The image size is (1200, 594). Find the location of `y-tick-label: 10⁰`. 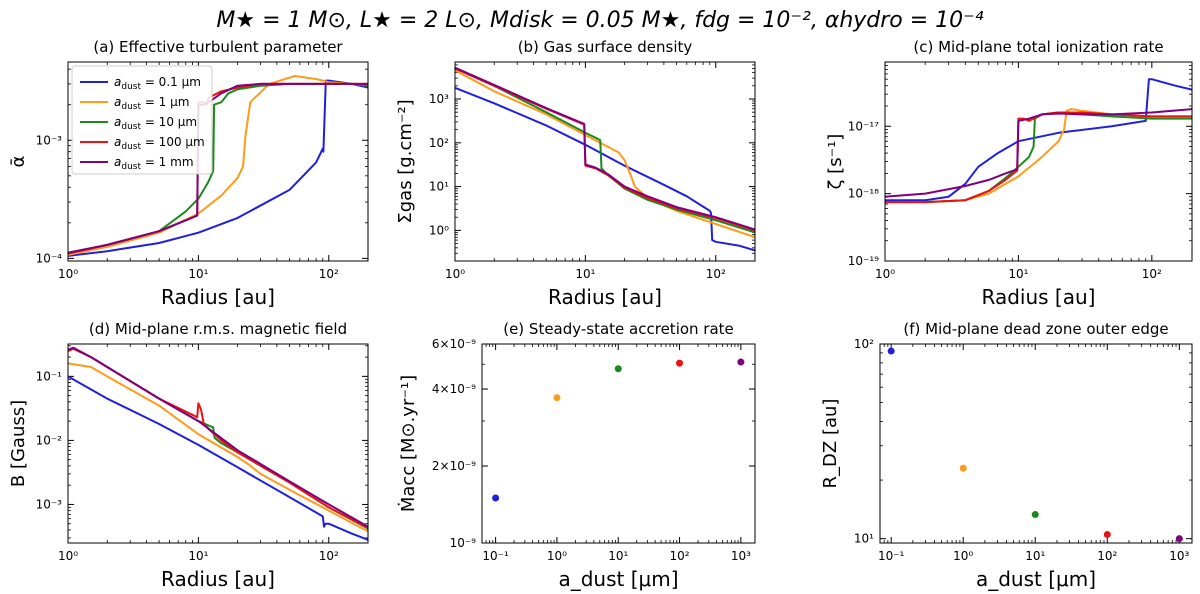

y-tick-label: 10⁰ is located at coordinates (439, 230).